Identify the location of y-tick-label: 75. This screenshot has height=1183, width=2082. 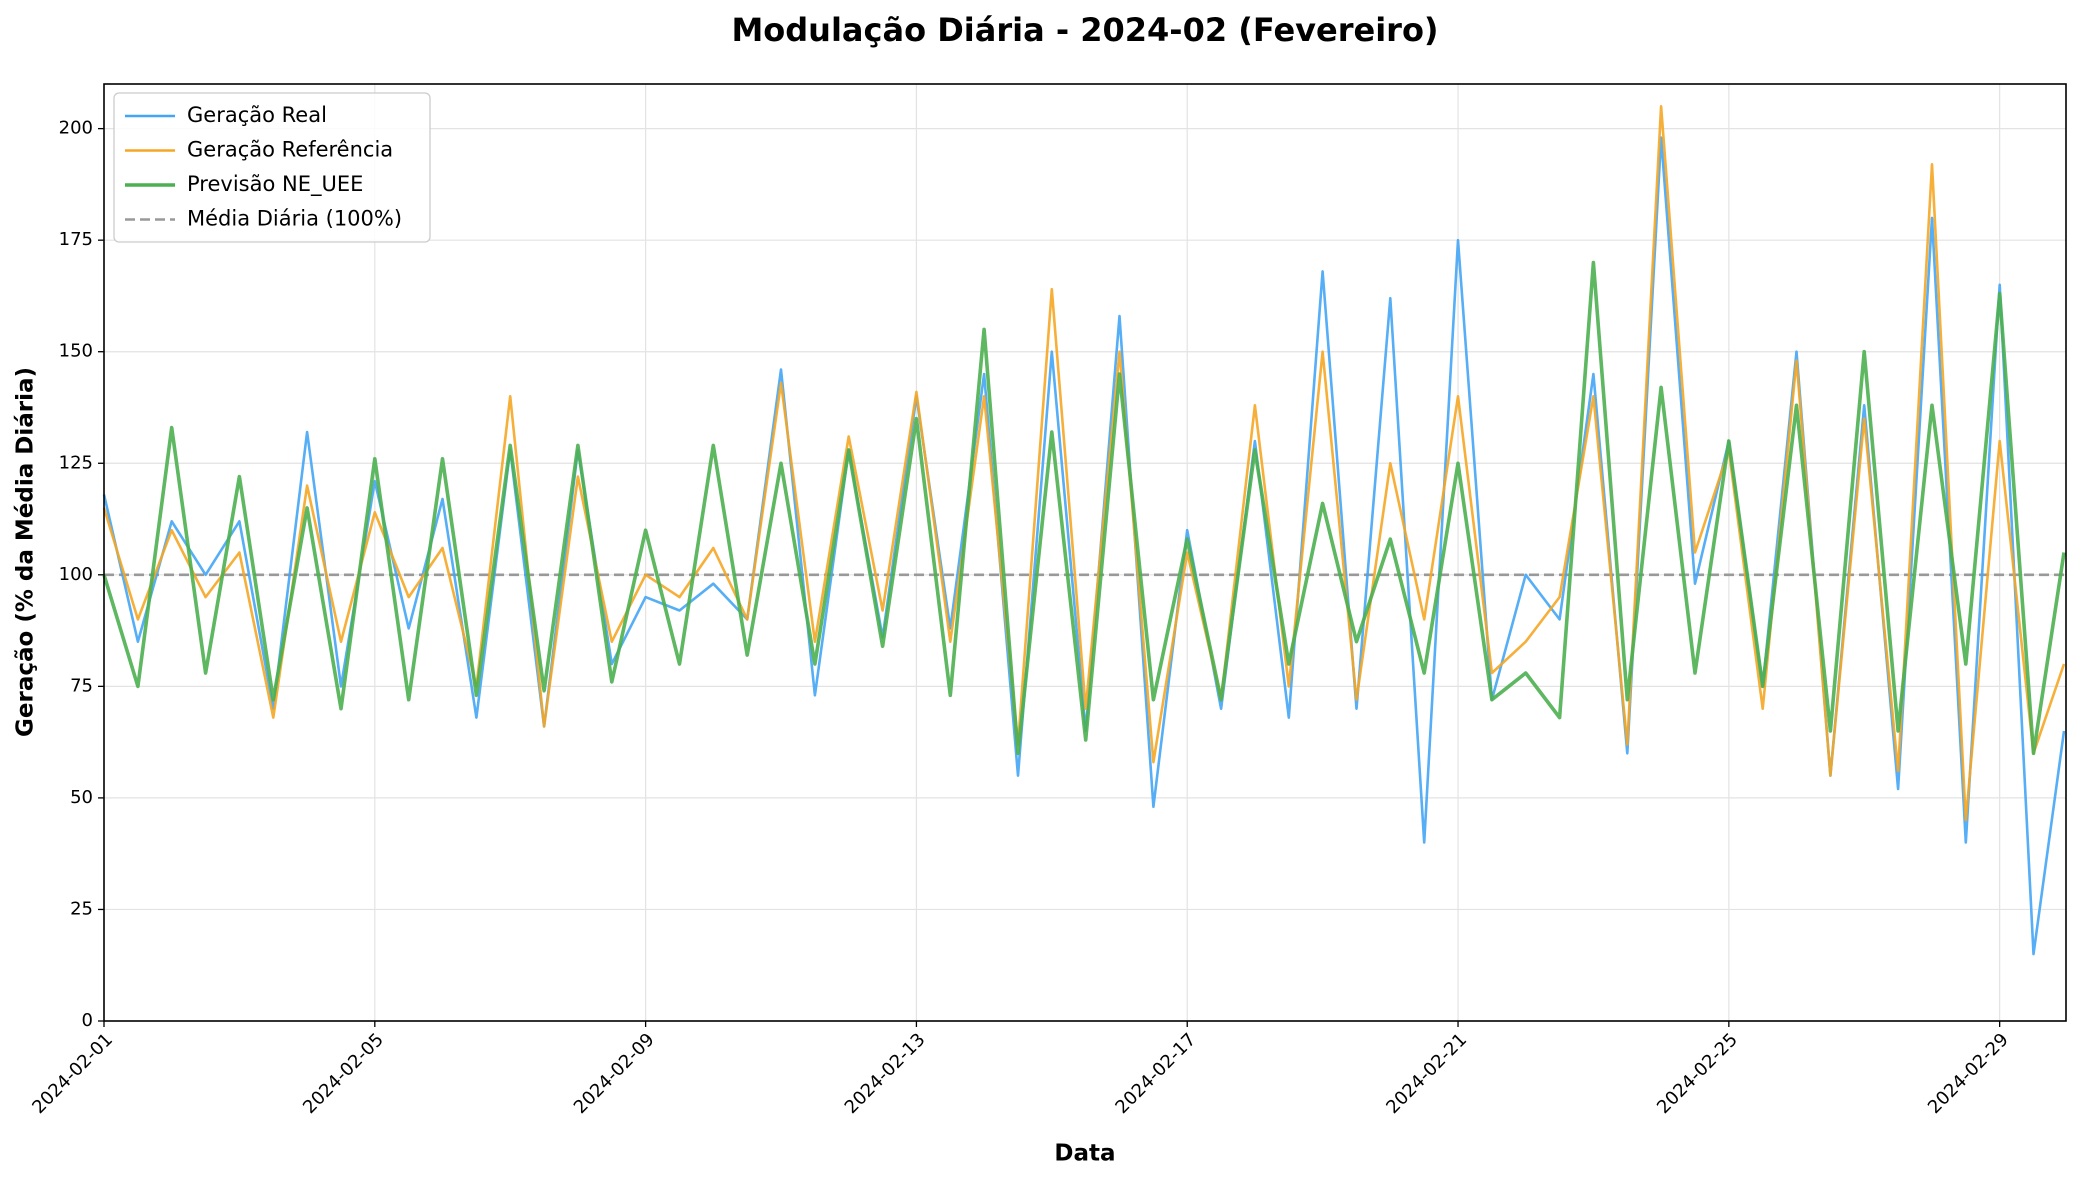
(81, 685).